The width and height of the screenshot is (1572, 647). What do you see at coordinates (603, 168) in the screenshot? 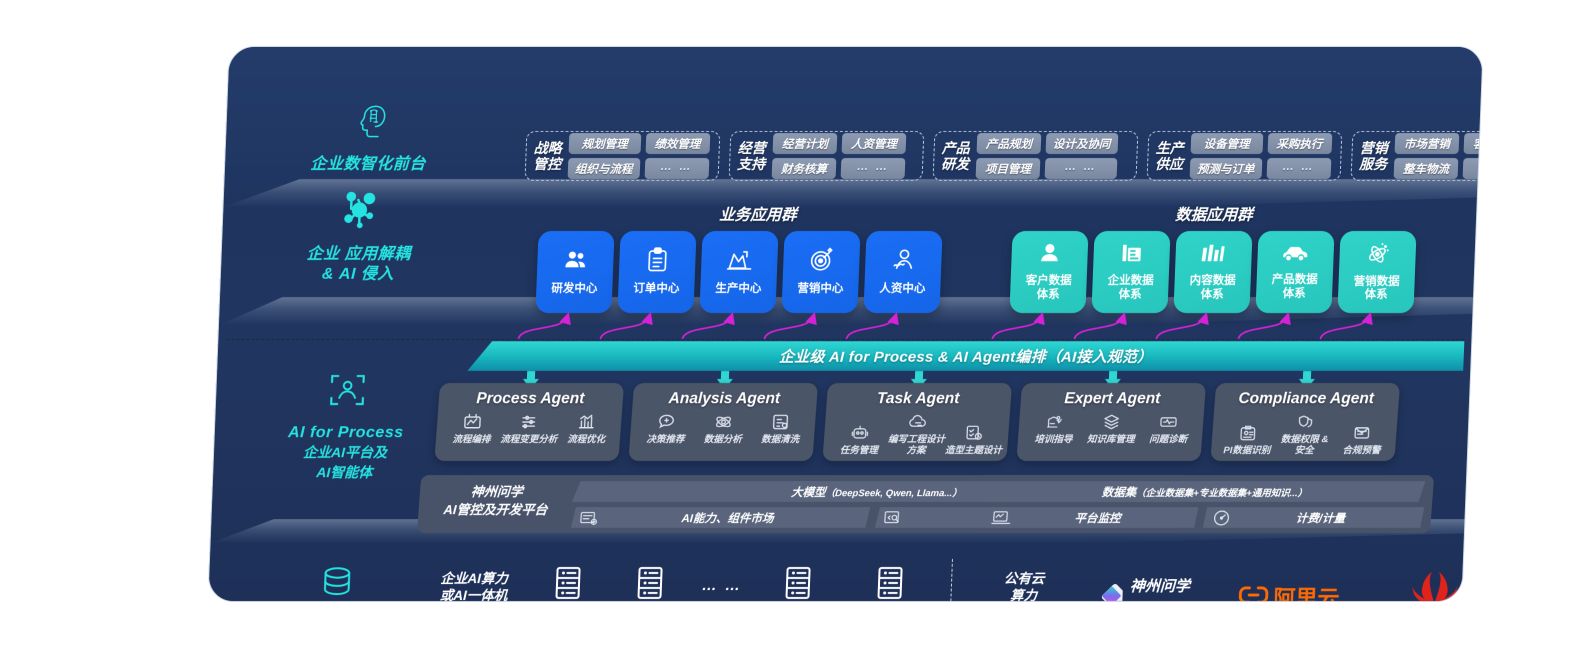
I see `chip: 组织与流程` at bounding box center [603, 168].